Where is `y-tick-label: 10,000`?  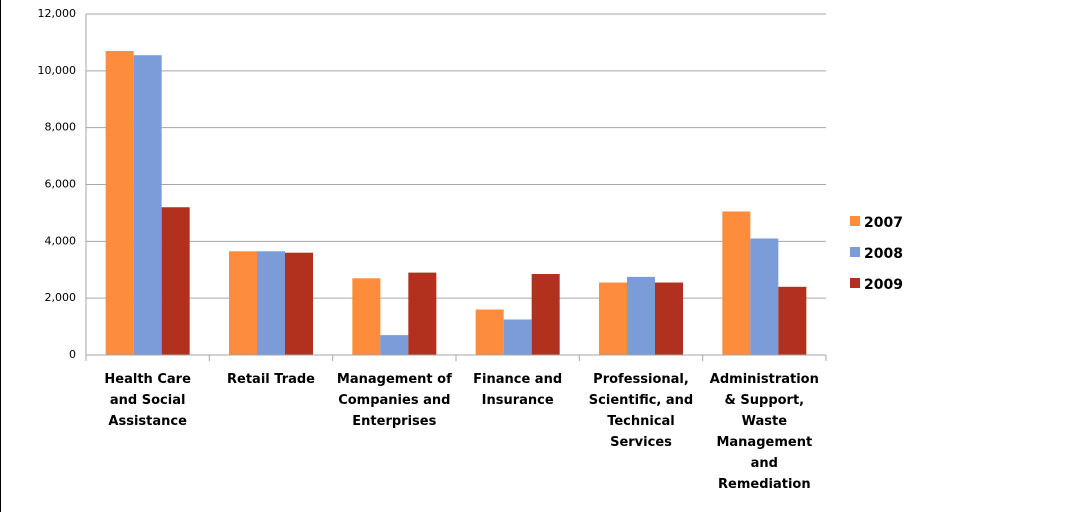 y-tick-label: 10,000 is located at coordinates (57, 70).